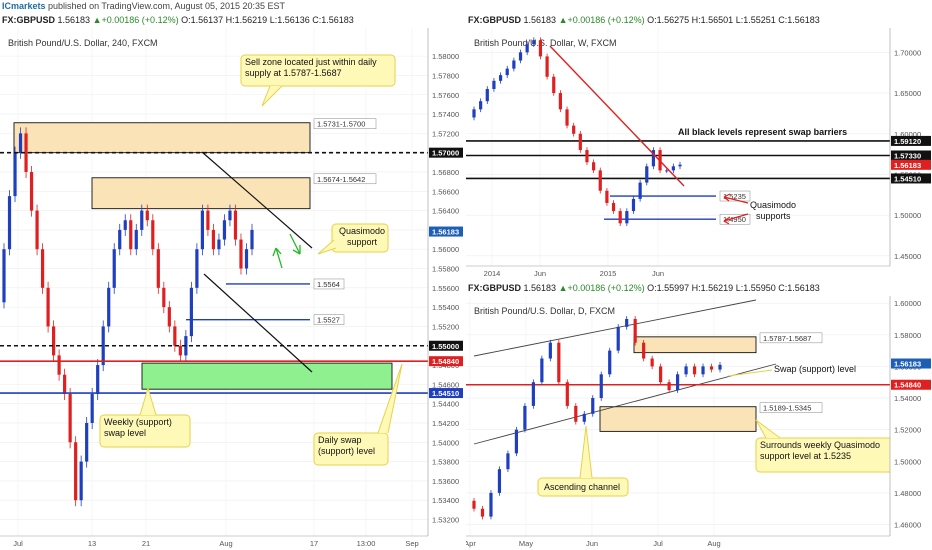  What do you see at coordinates (907, 364) in the screenshot?
I see `price-tag-label: 1.56183` at bounding box center [907, 364].